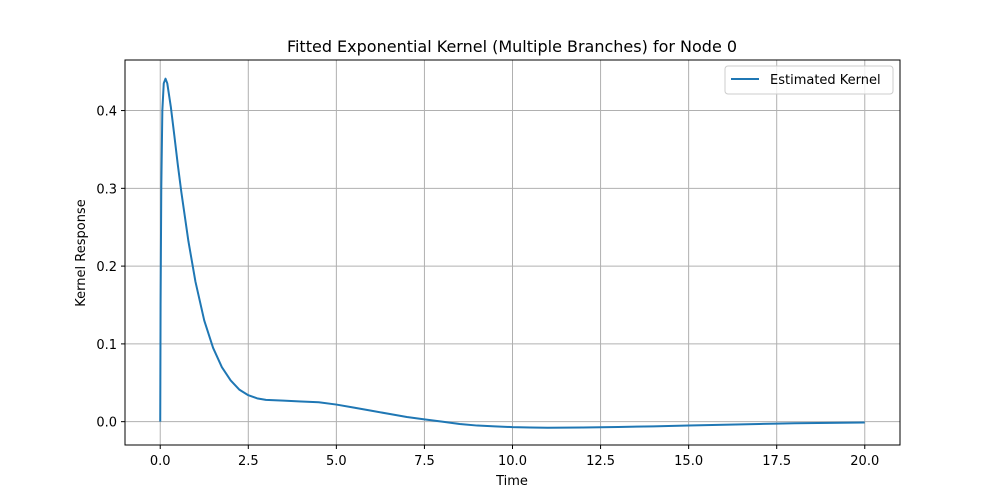  I want to click on y-tick-label: 0.3, so click(106, 189).